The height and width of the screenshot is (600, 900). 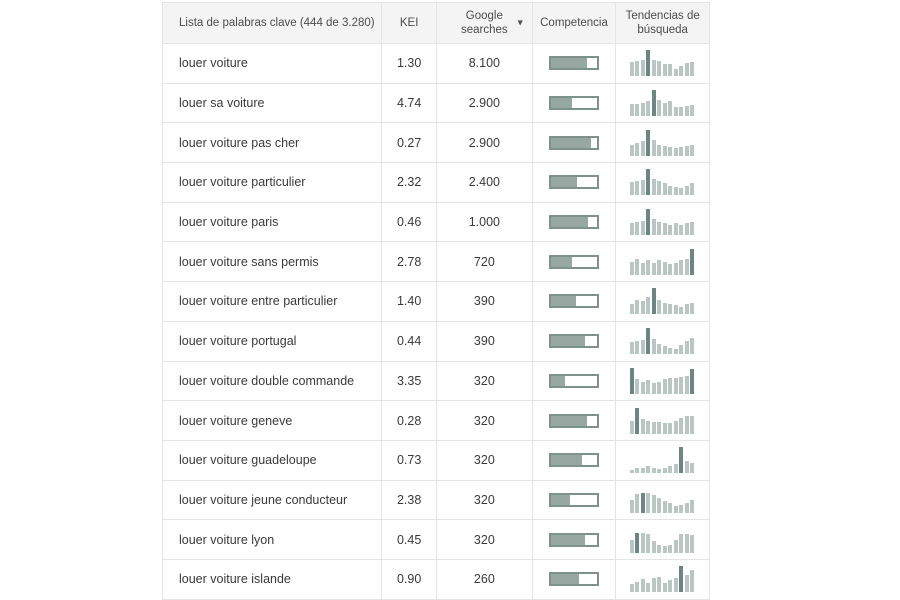 What do you see at coordinates (436, 381) in the screenshot?
I see `table-row: louer voiture double commande 3.35 320` at bounding box center [436, 381].